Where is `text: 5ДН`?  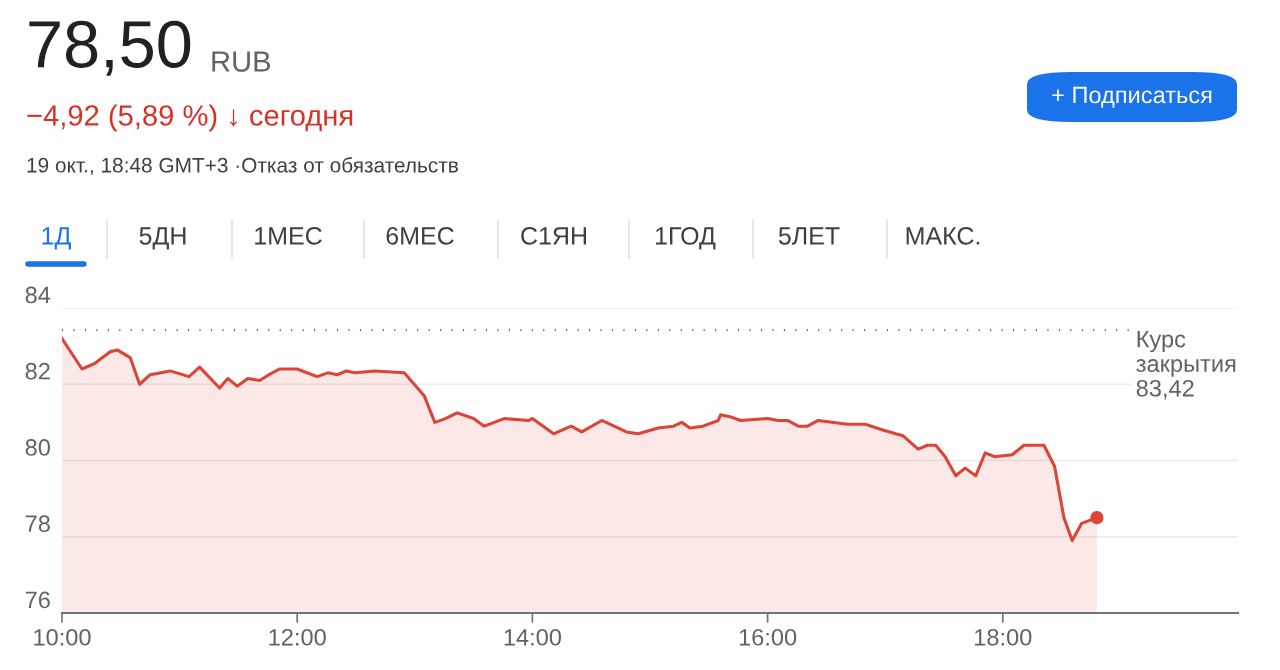 text: 5ДН is located at coordinates (162, 238).